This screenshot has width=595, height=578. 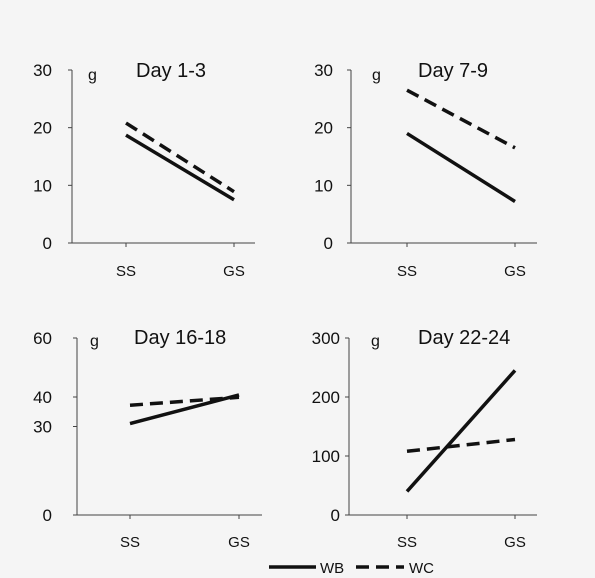 I want to click on panel-title: Day 22-24, so click(x=464, y=338).